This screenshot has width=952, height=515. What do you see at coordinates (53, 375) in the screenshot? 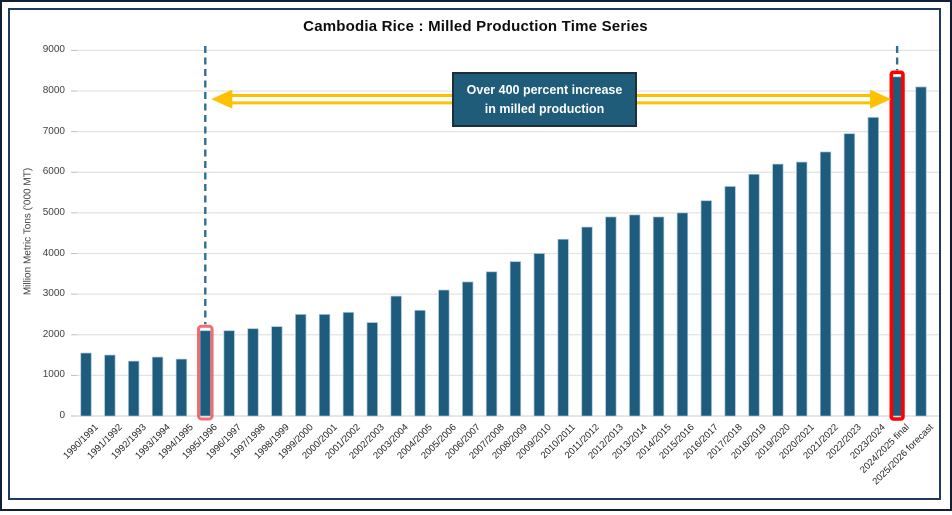
I see `y-tick-label: 1000` at bounding box center [53, 375].